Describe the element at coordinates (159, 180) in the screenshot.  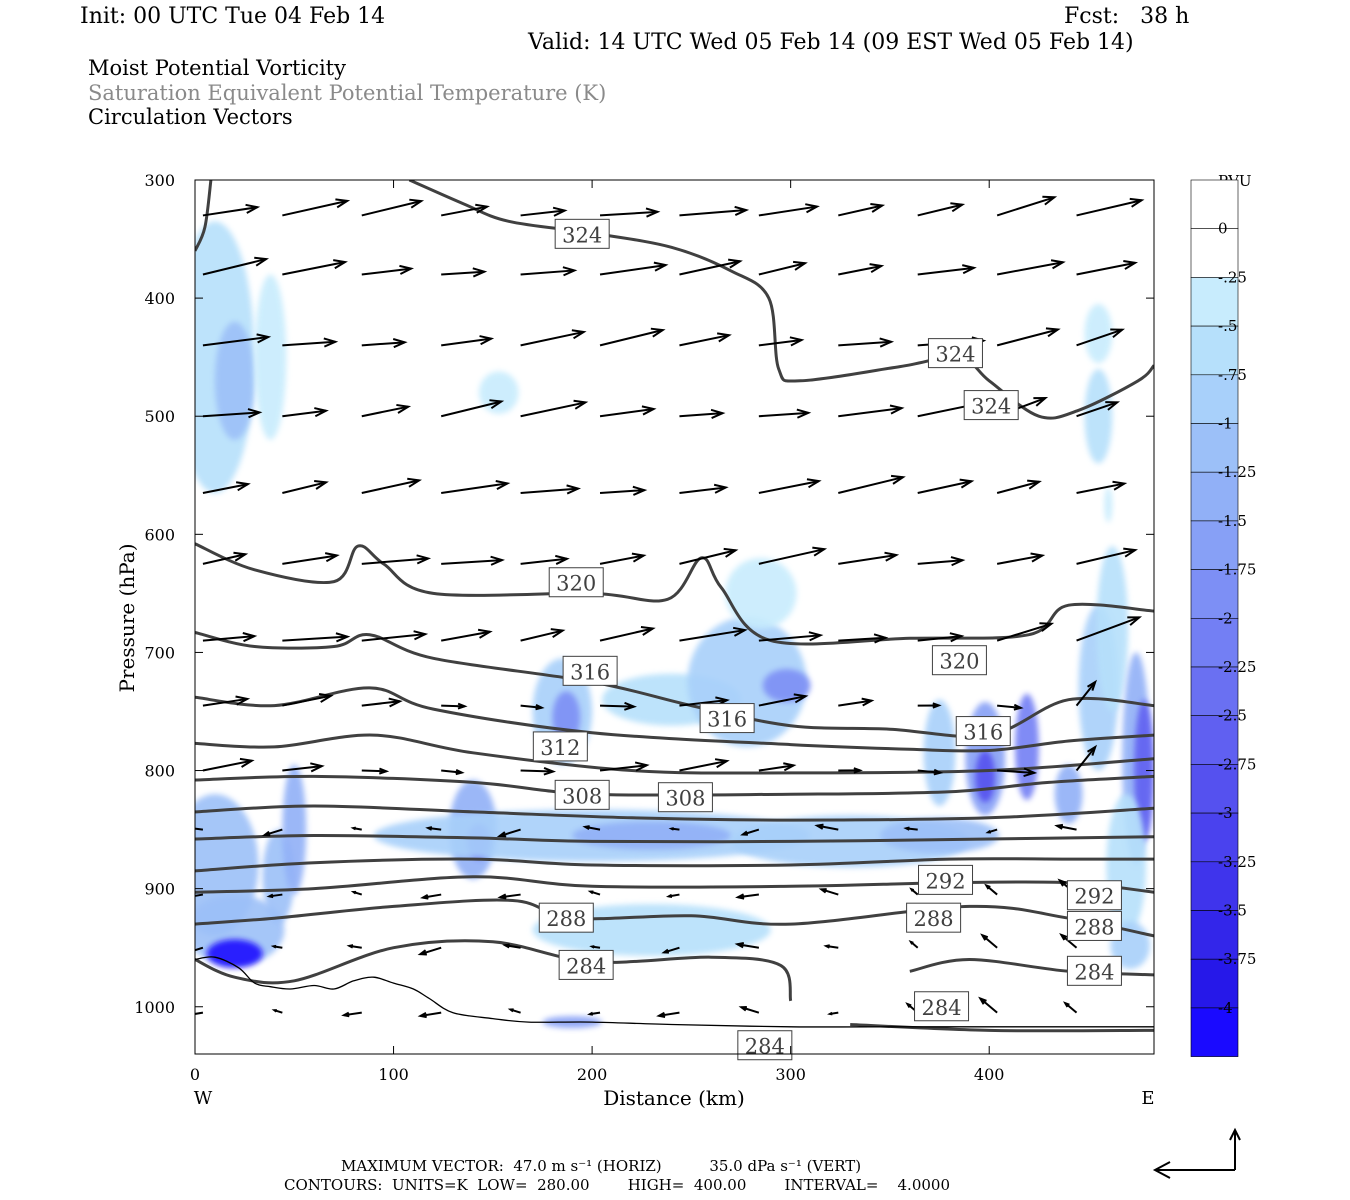
I see `y-tick-label: 300` at that location.